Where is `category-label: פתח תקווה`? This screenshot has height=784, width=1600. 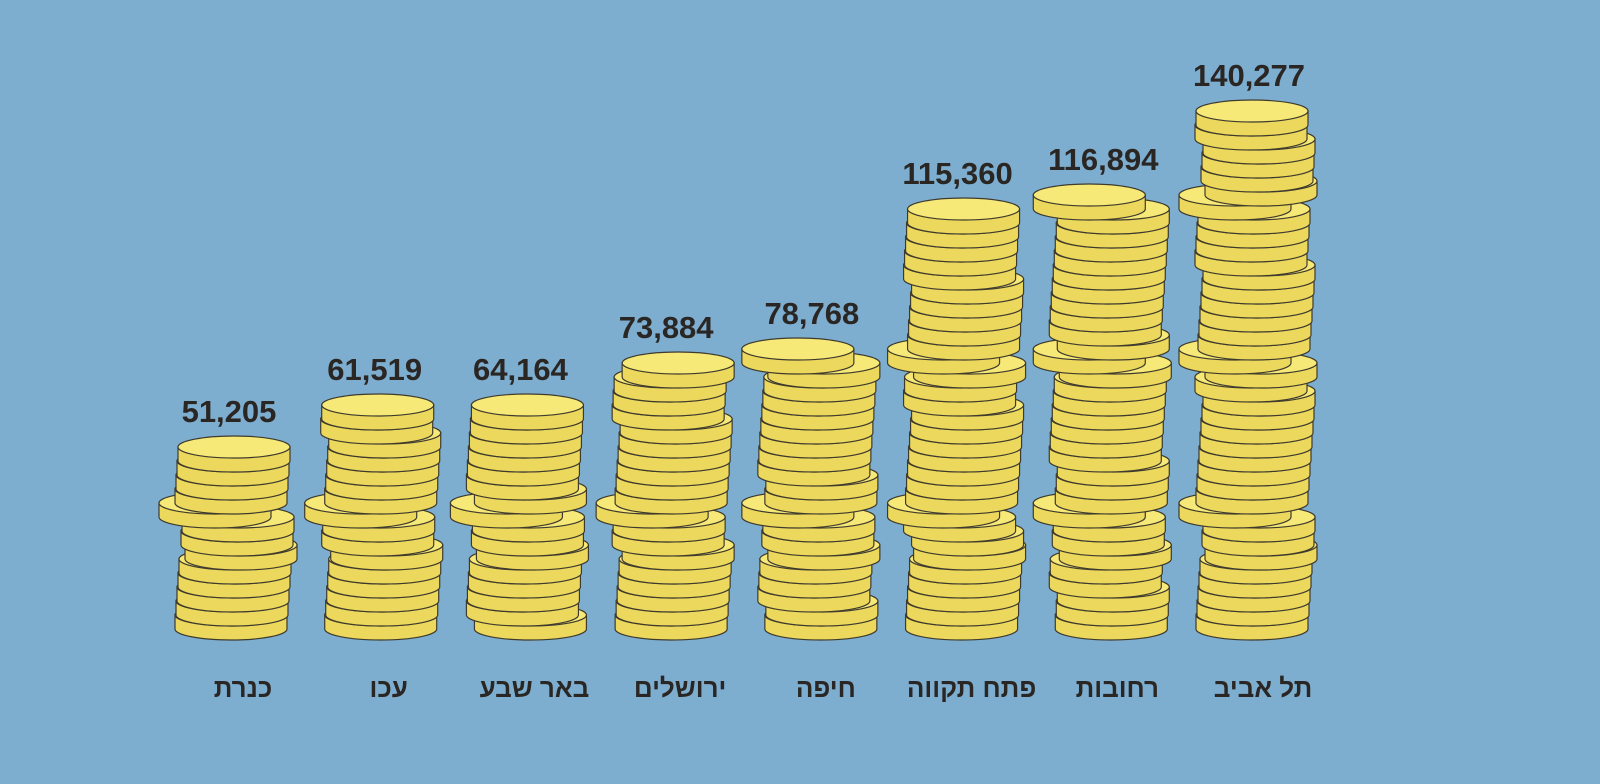 category-label: פתח תקווה is located at coordinates (971, 688).